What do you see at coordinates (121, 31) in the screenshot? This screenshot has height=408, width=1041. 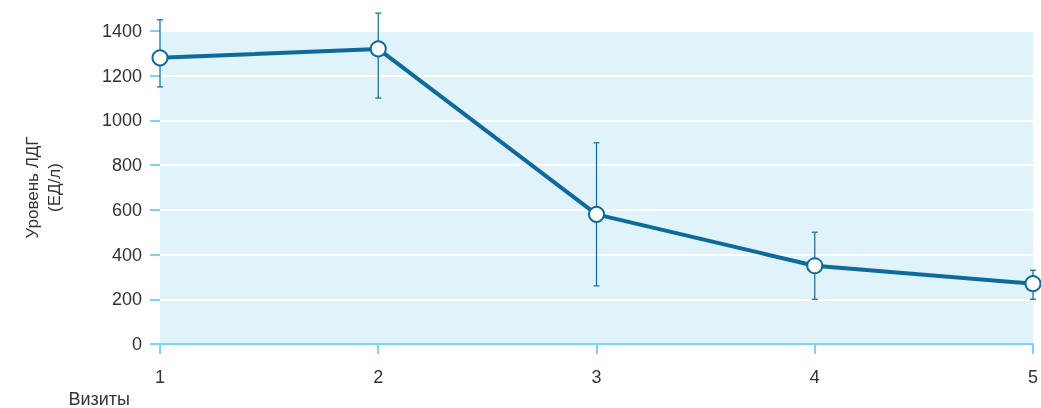 I see `y-tick-label: 1400` at bounding box center [121, 31].